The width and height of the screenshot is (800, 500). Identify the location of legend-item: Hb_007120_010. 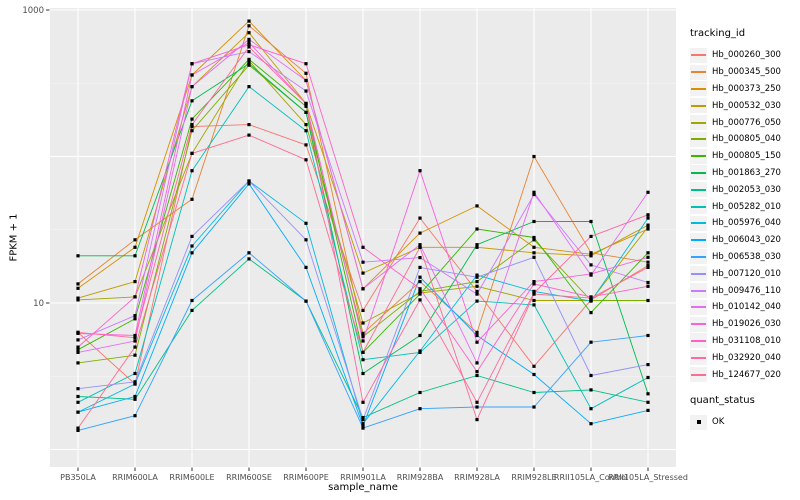
(745, 273).